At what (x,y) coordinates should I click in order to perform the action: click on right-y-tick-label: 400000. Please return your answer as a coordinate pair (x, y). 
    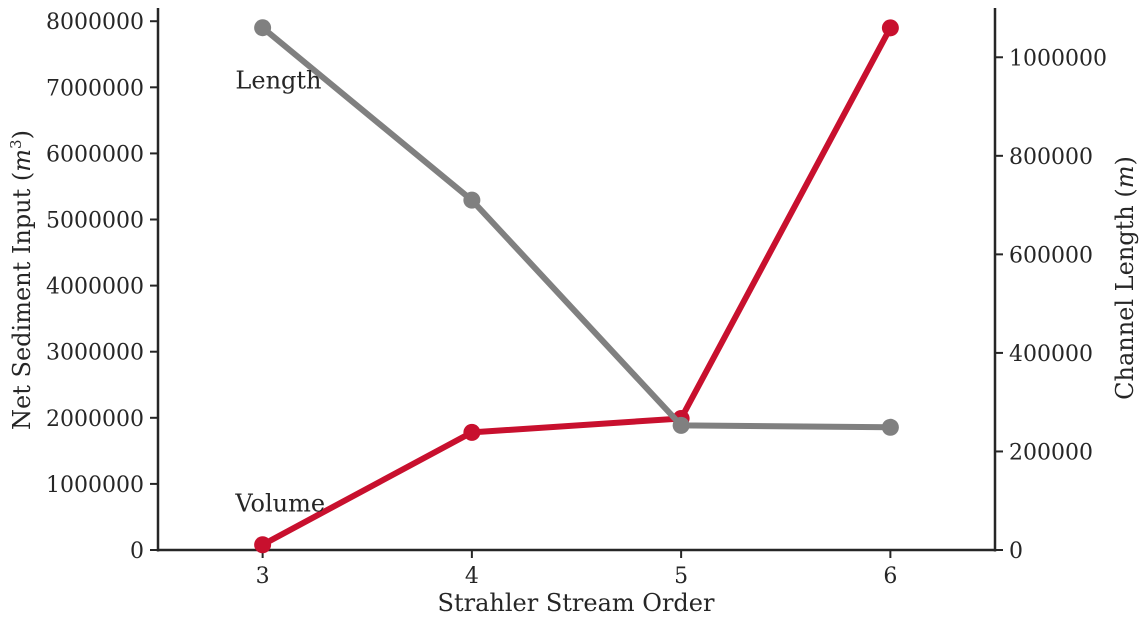
    Looking at the image, I should click on (1051, 354).